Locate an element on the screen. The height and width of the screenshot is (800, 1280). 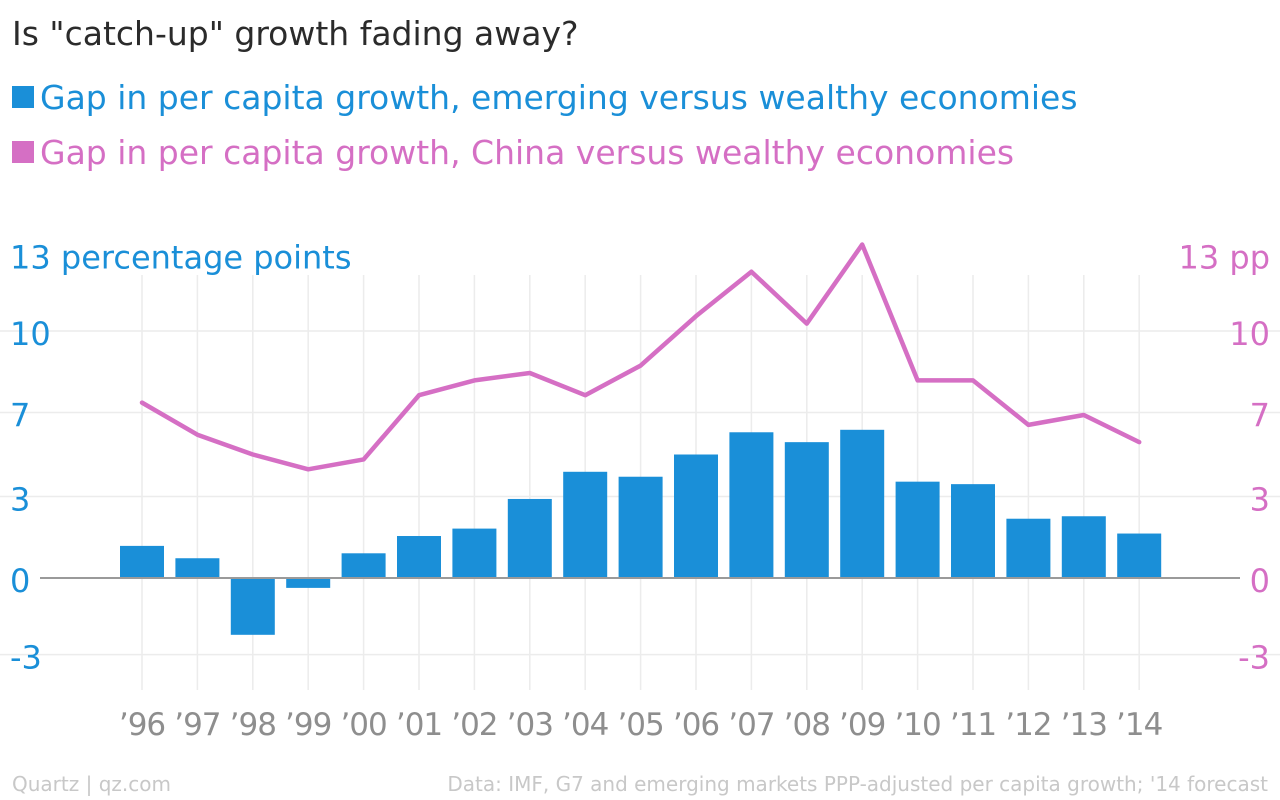
x-tick-label: ’05 is located at coordinates (640, 725).